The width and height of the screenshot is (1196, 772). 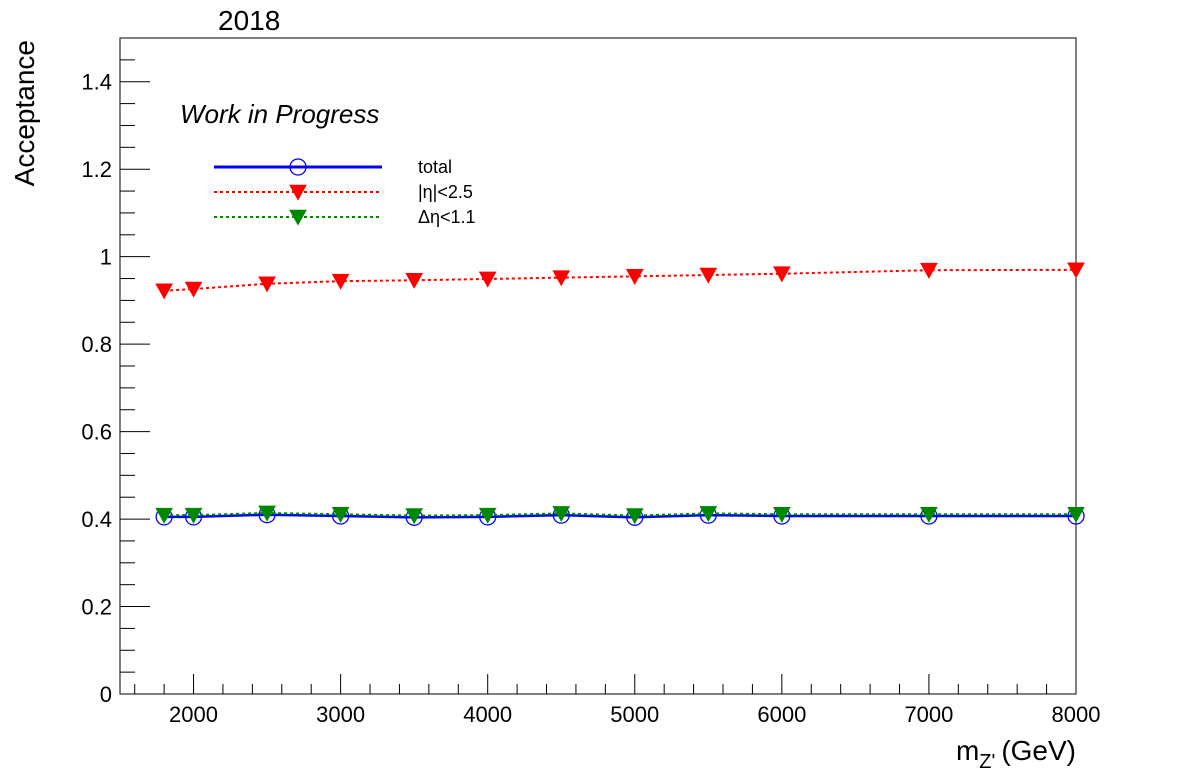 What do you see at coordinates (447, 217) in the screenshot?
I see `legend-label: Δη<1.1` at bounding box center [447, 217].